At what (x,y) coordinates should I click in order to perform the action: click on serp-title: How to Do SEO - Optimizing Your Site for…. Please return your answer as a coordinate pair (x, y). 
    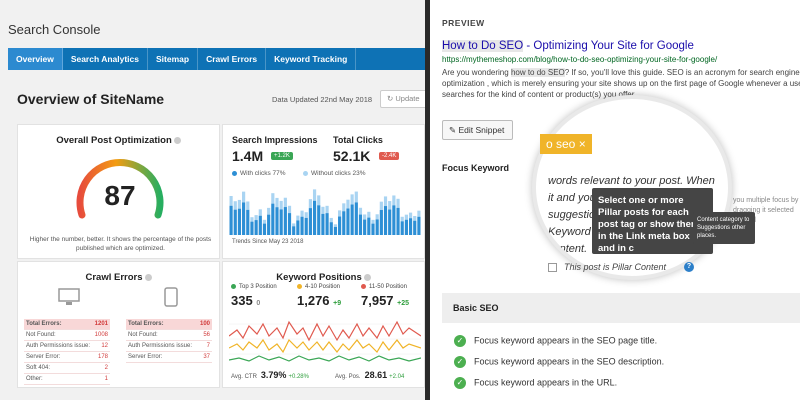
    Looking at the image, I should click on (568, 46).